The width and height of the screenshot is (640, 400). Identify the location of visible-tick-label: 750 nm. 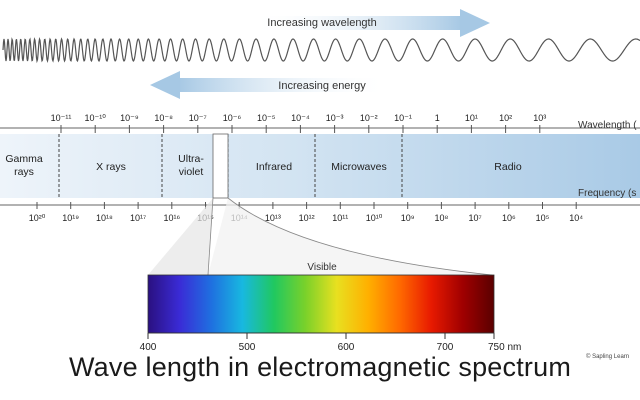
(504, 347).